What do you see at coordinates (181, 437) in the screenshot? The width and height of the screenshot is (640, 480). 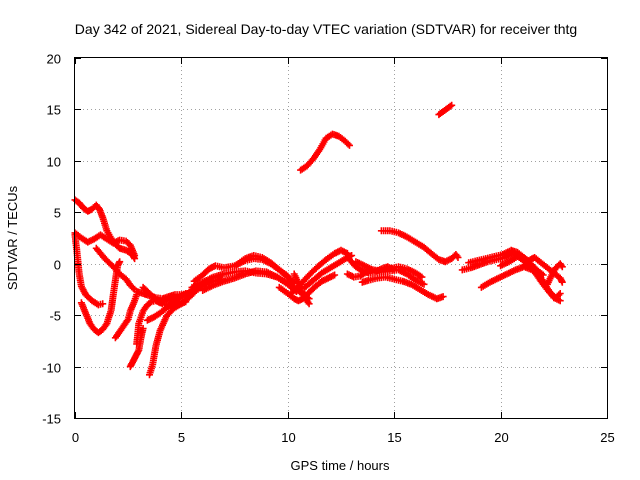 I see `x-tick-label: 5` at bounding box center [181, 437].